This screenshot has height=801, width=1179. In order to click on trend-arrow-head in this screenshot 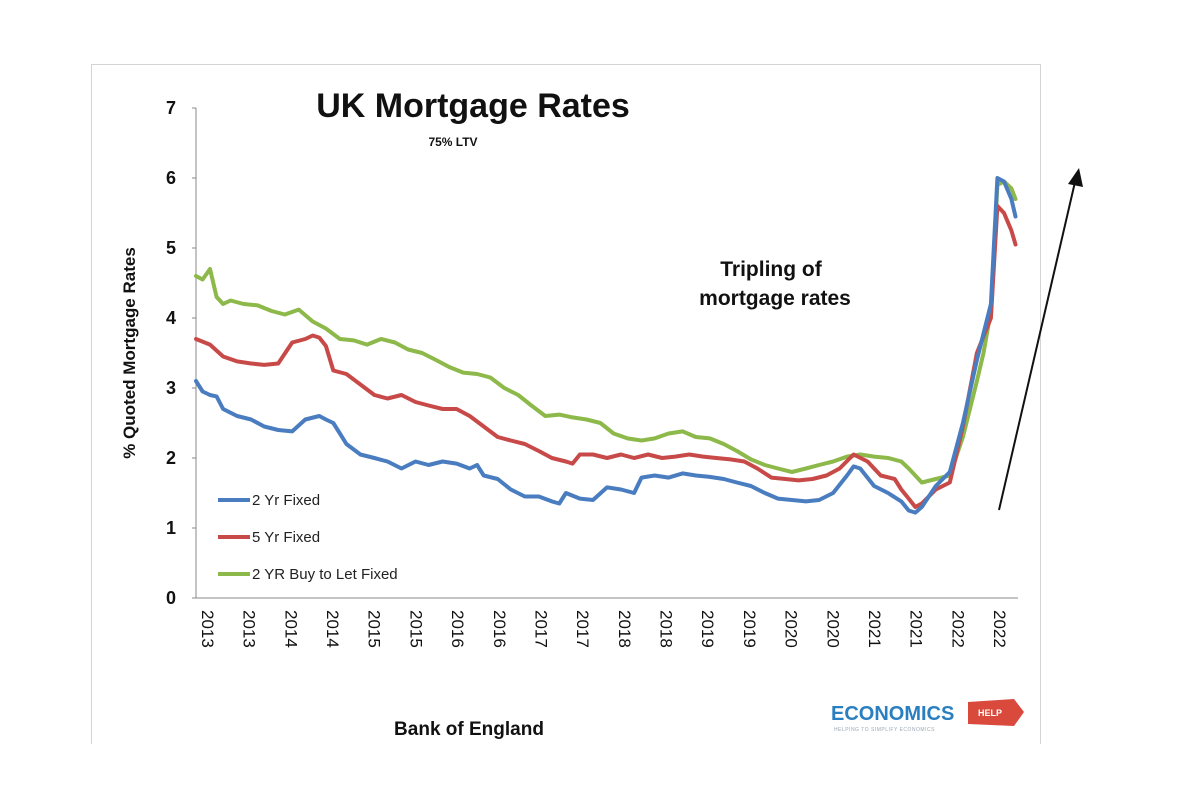, I will do `click(1075, 177)`.